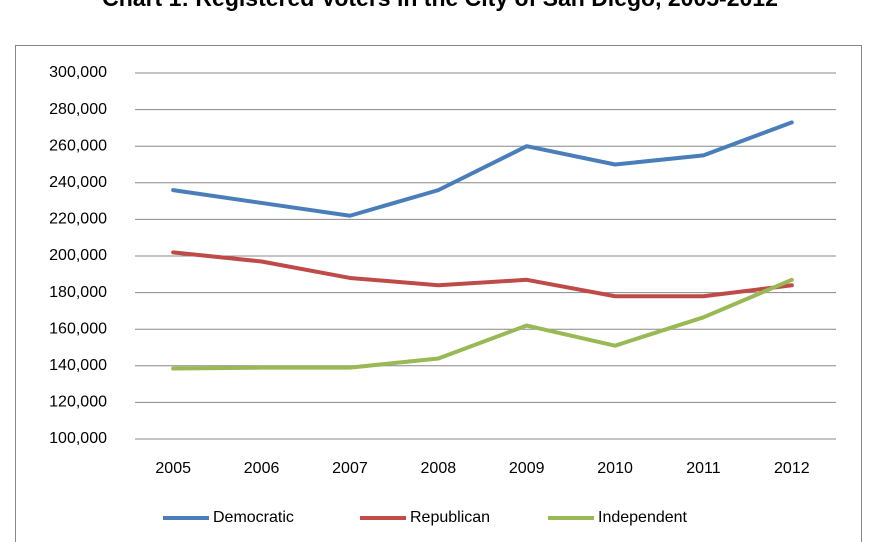  Describe the element at coordinates (253, 517) in the screenshot. I see `legend-label: Democratic` at that location.